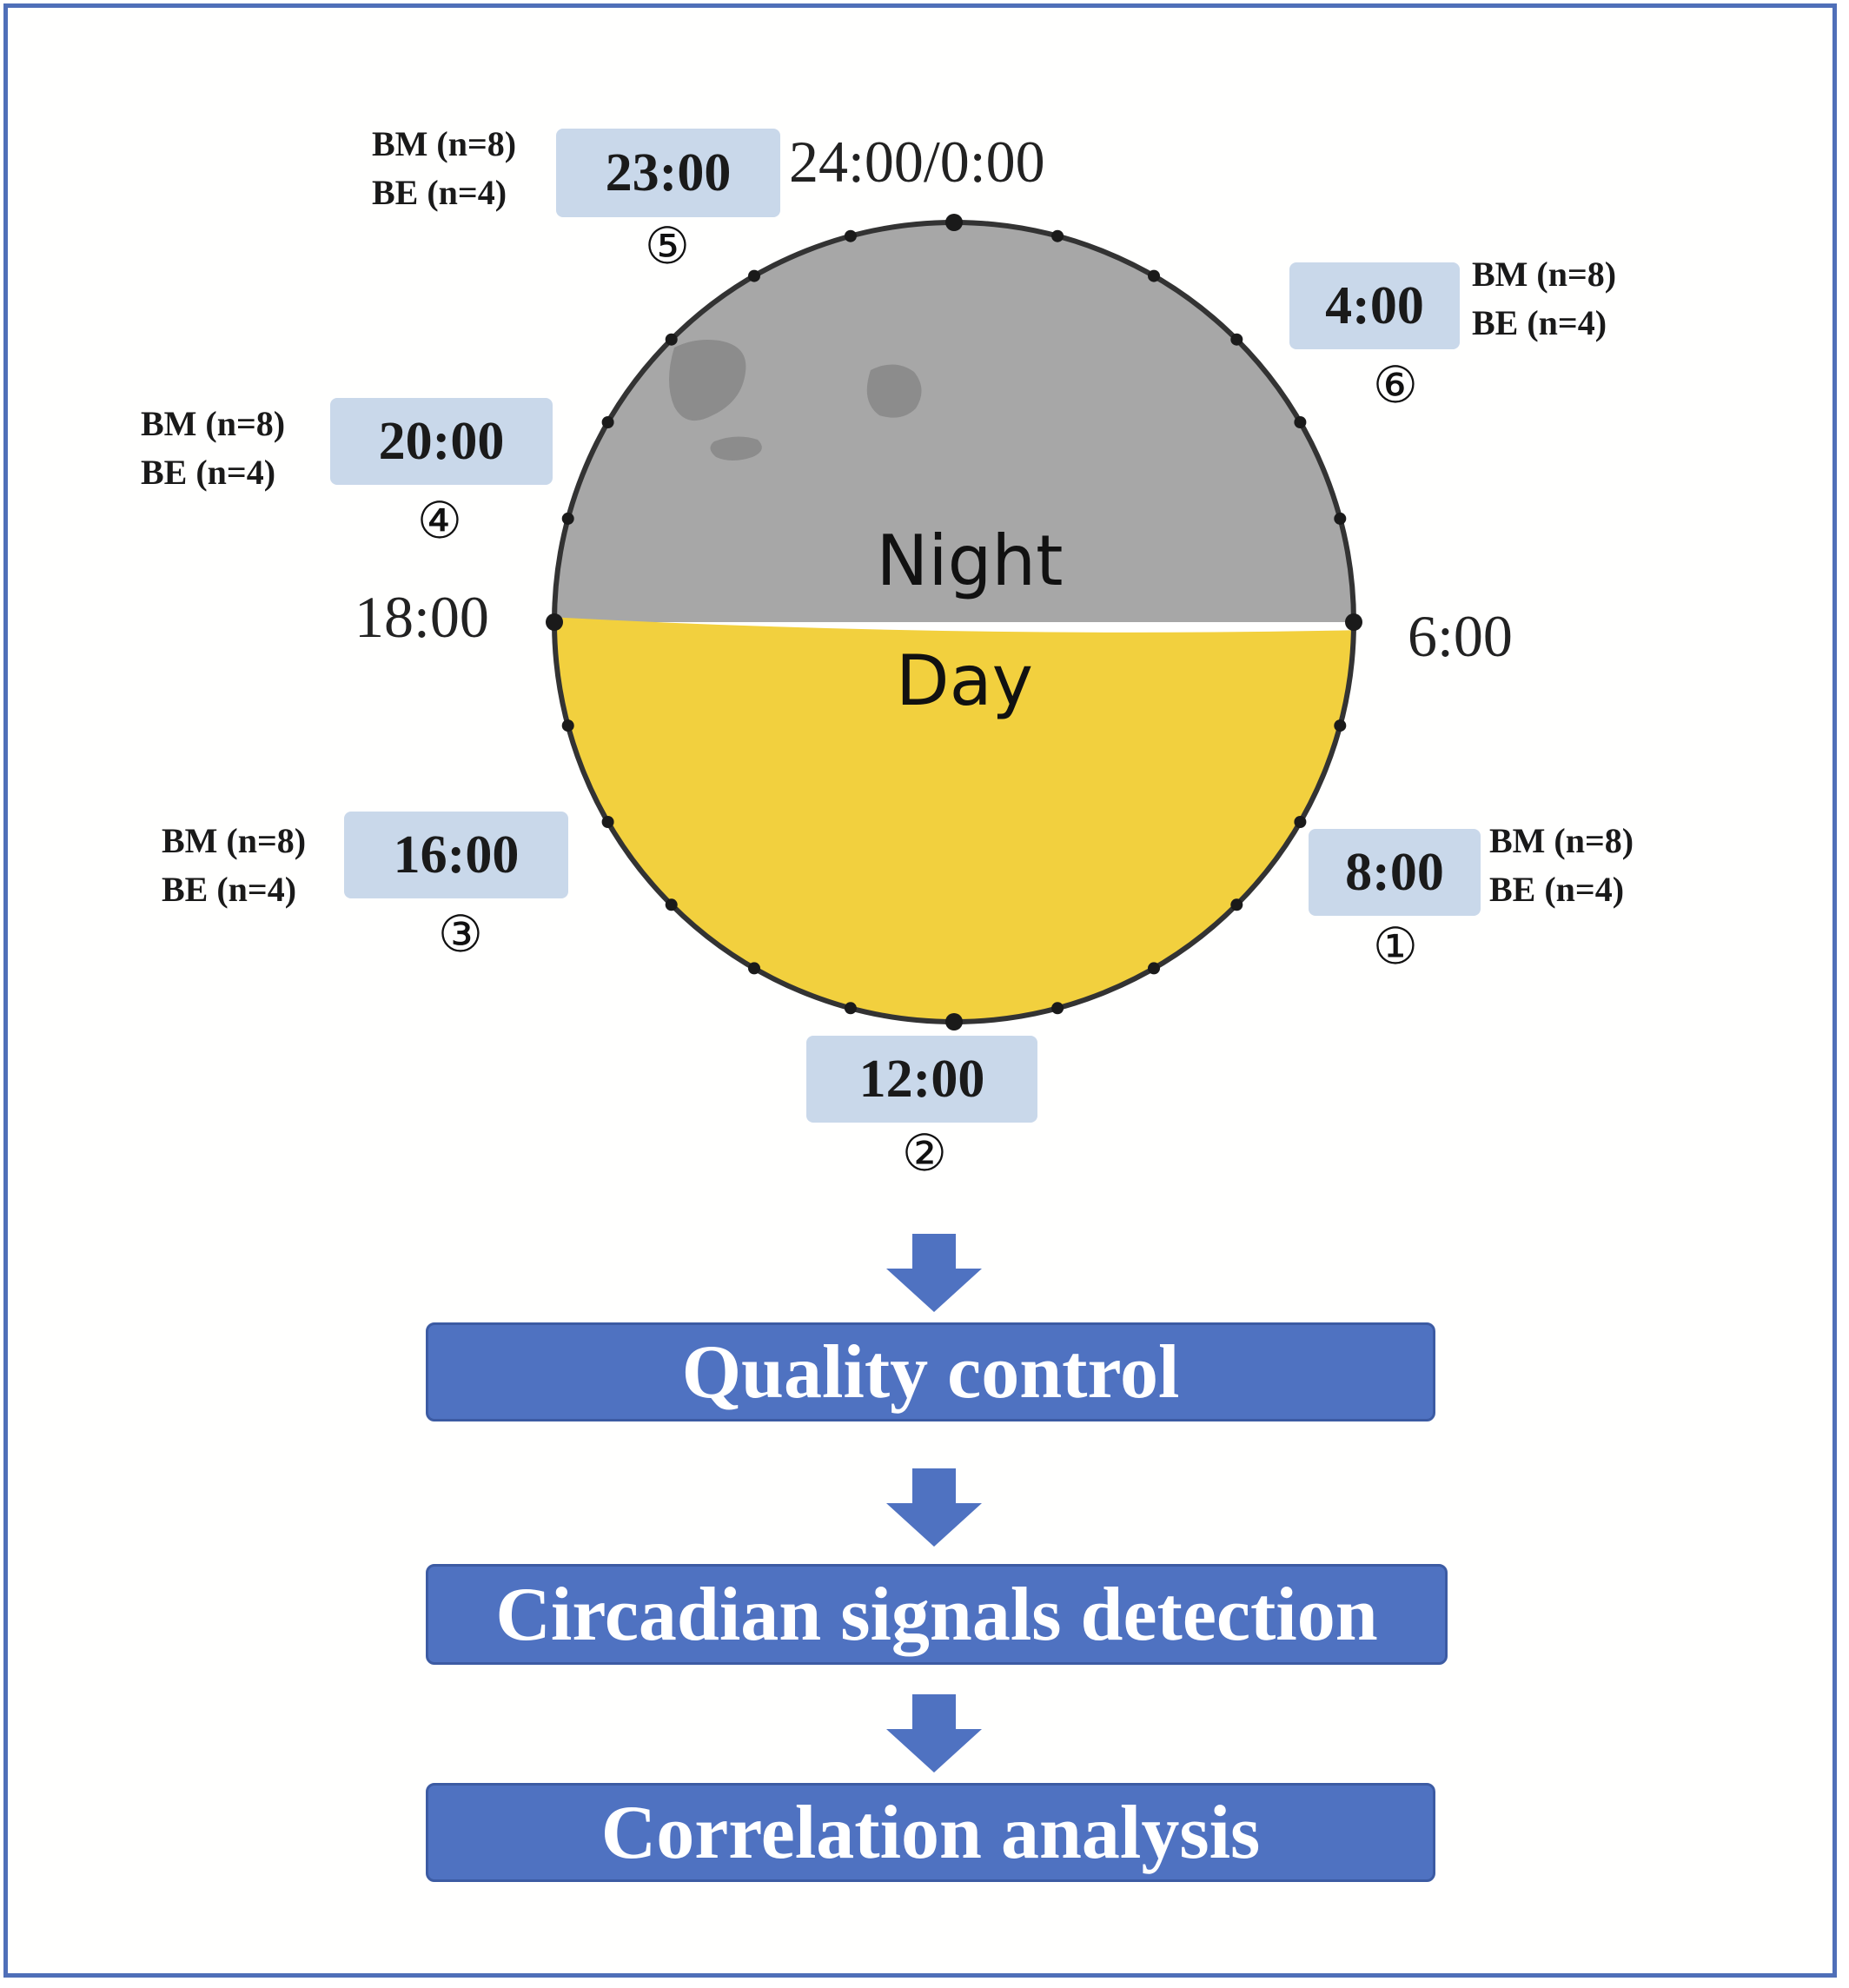 Image resolution: width=1849 pixels, height=1988 pixels. I want to click on axis-label-6: 6:00, so click(1460, 636).